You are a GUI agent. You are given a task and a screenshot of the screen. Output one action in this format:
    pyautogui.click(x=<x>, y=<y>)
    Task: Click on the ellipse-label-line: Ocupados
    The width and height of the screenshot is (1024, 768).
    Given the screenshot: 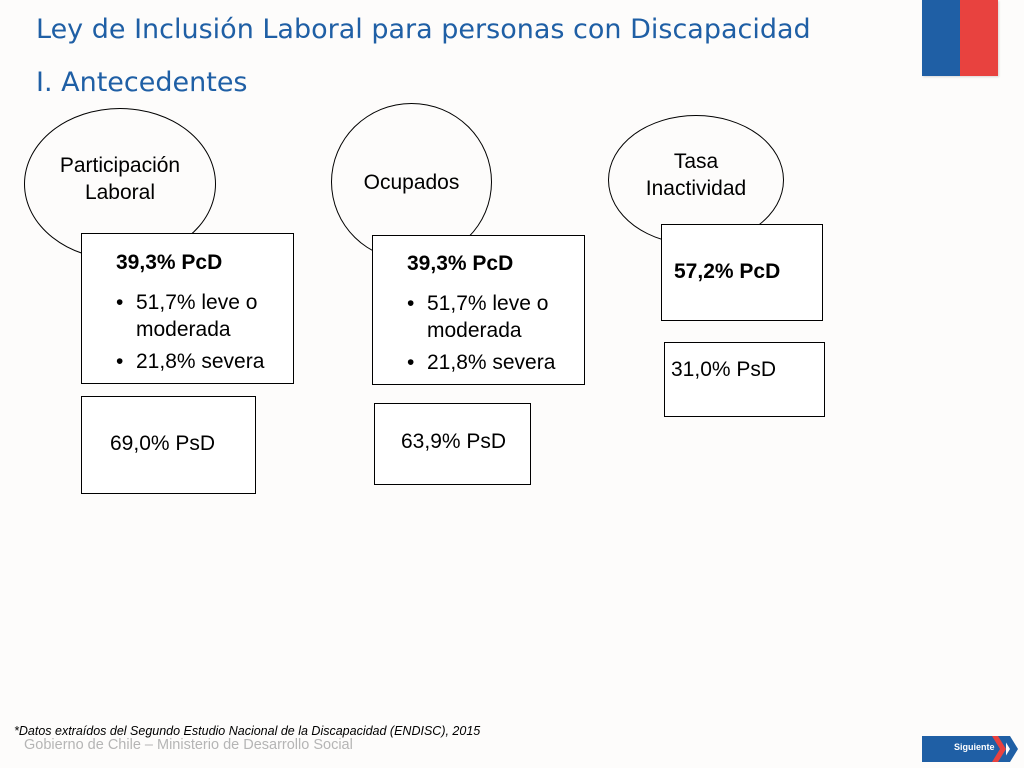 What is the action you would take?
    pyautogui.click(x=411, y=182)
    